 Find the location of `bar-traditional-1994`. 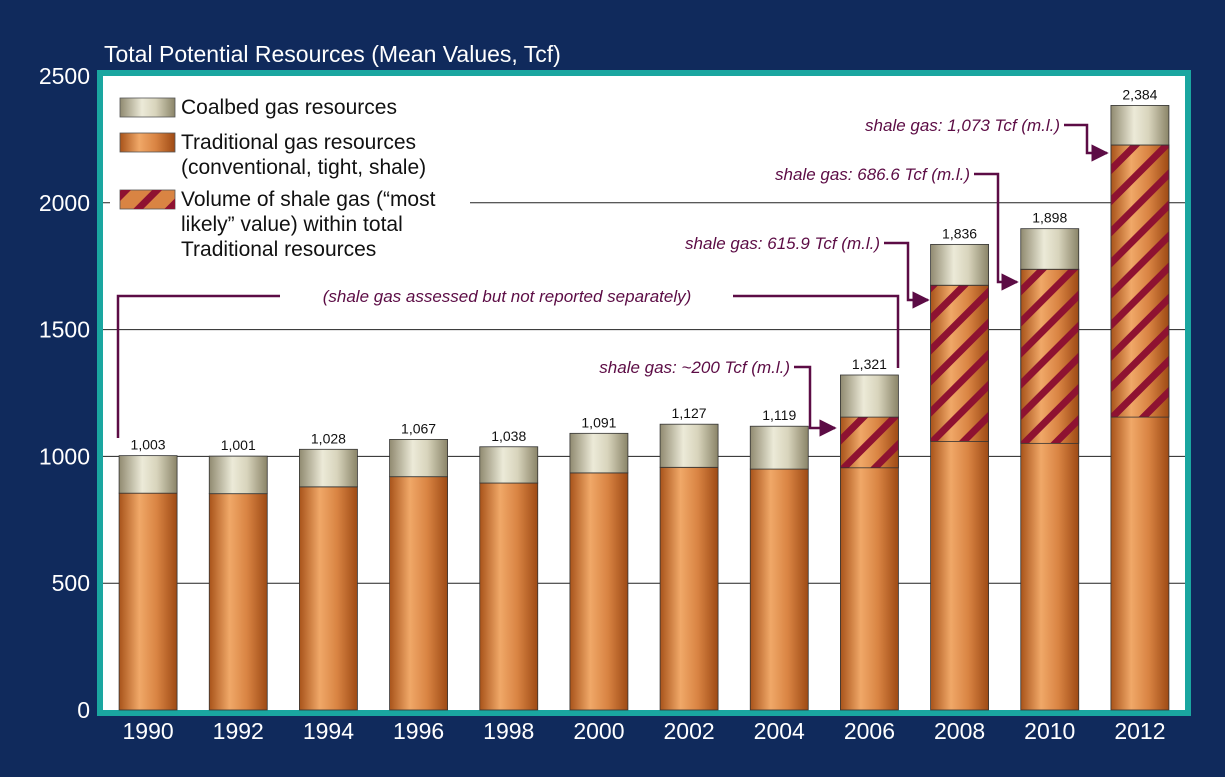

bar-traditional-1994 is located at coordinates (328, 598).